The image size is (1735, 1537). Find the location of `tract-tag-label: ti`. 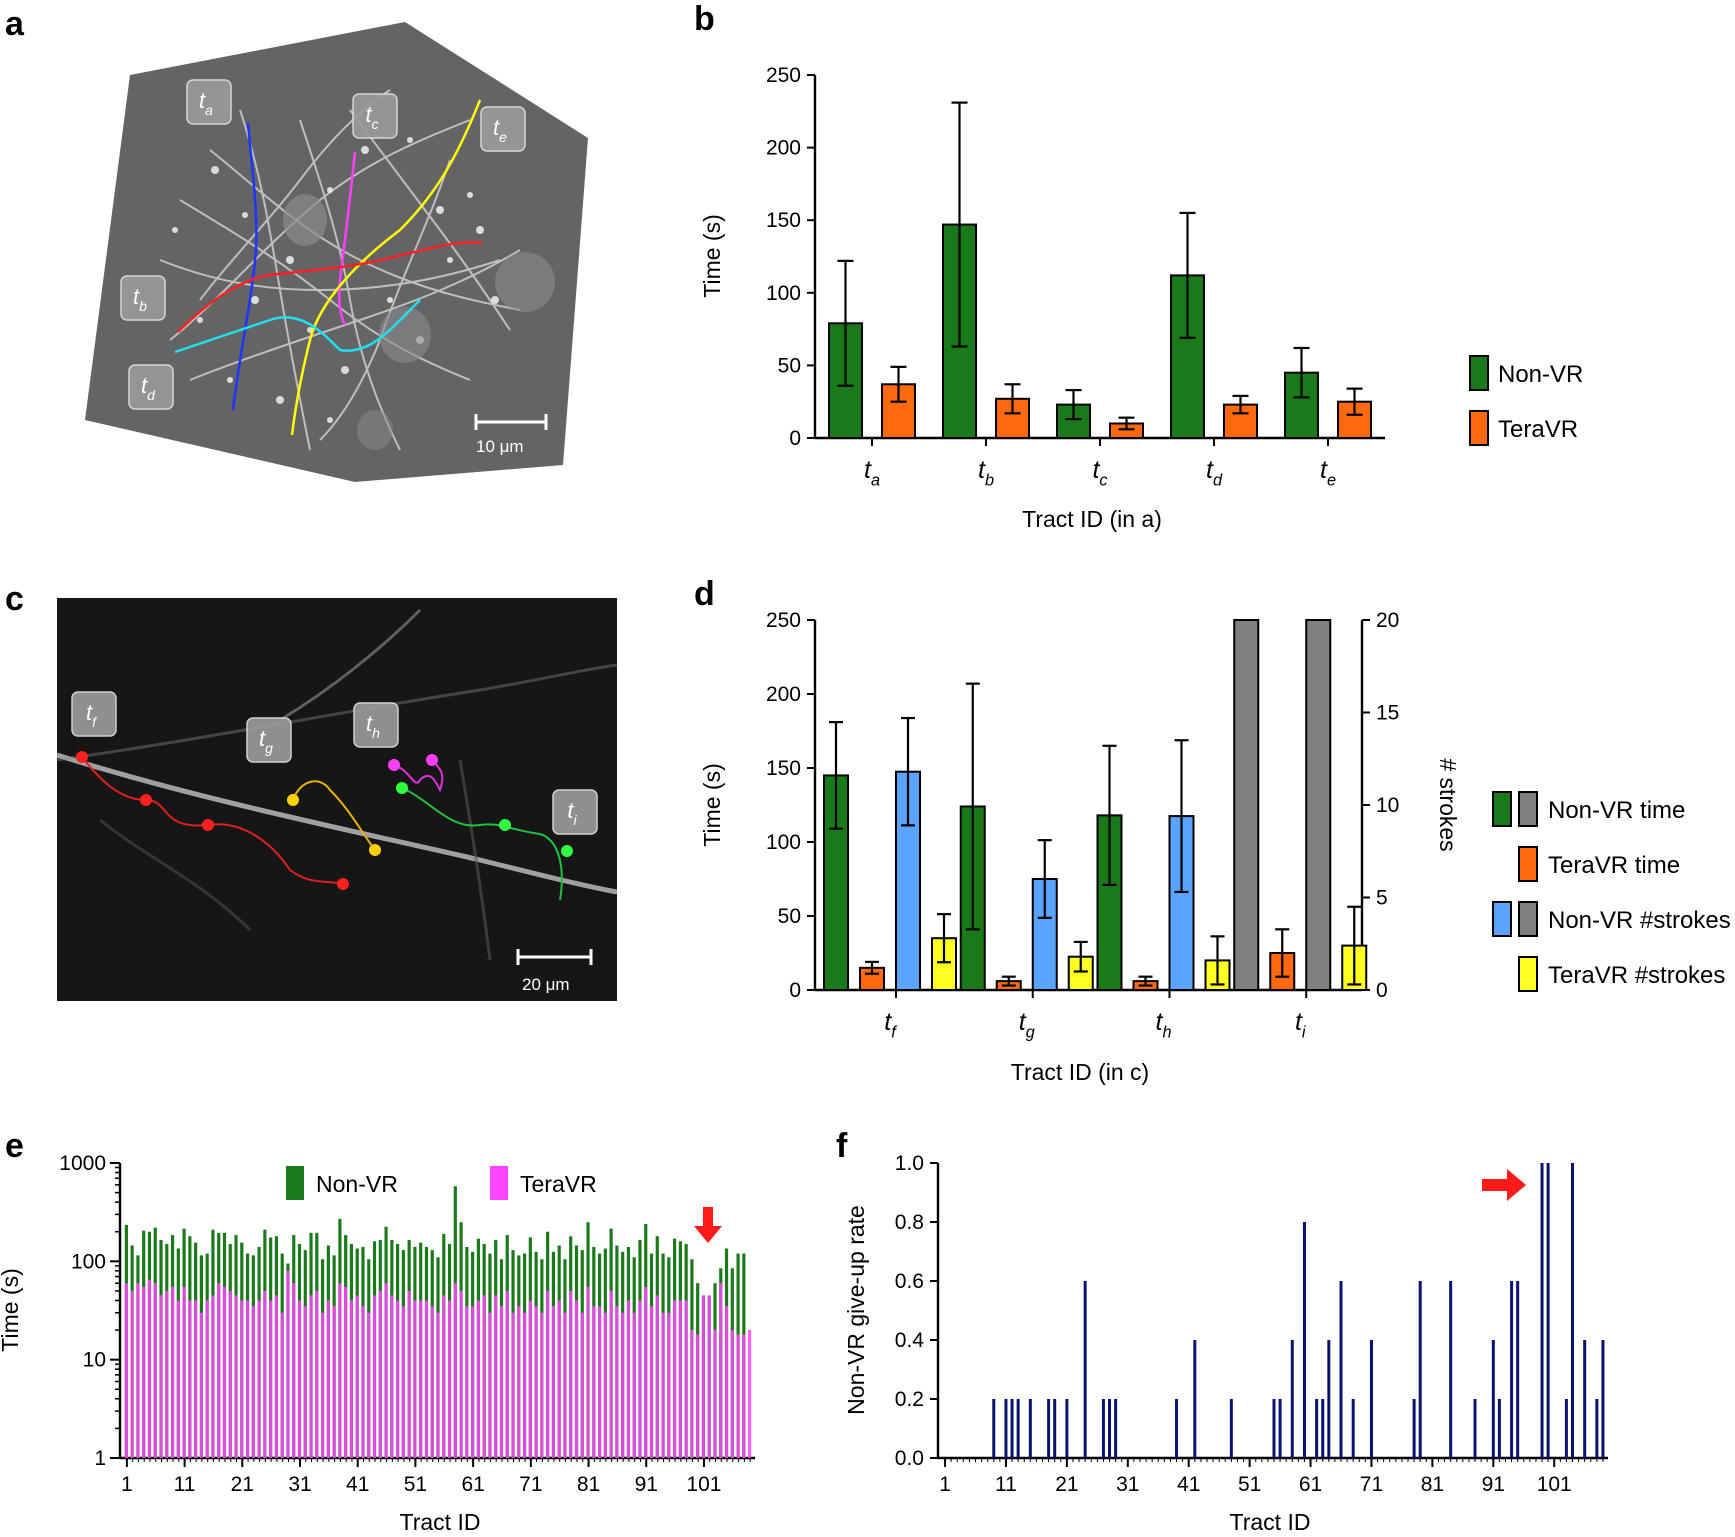

tract-tag-label: ti is located at coordinates (572, 813).